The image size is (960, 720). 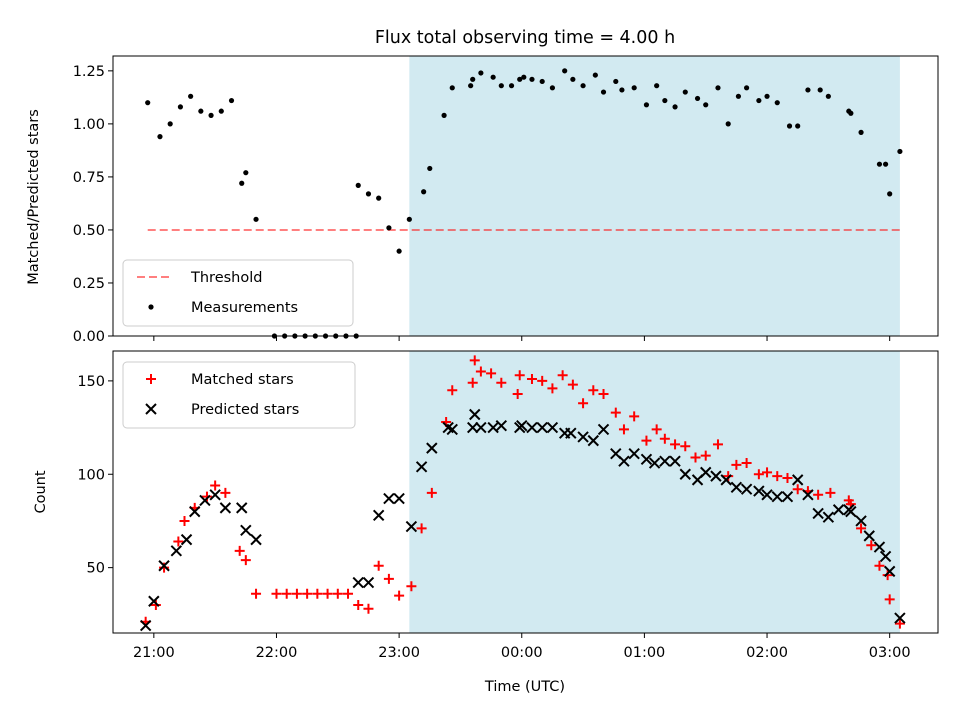 I want to click on legend-box, so click(x=239, y=395).